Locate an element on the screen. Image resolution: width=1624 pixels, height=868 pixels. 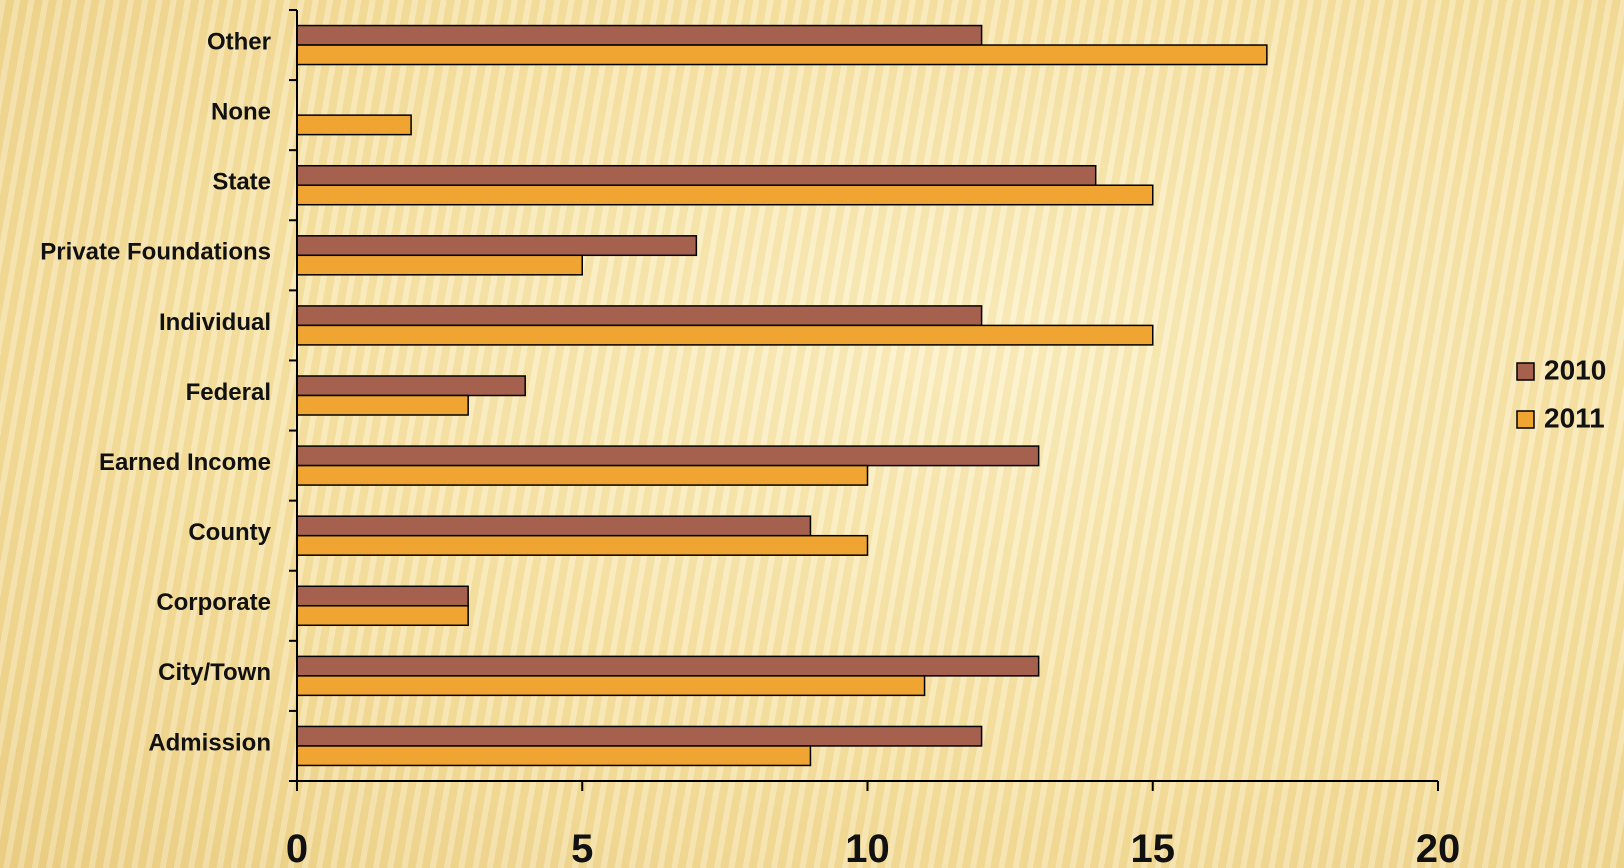
category-label: County is located at coordinates (229, 532).